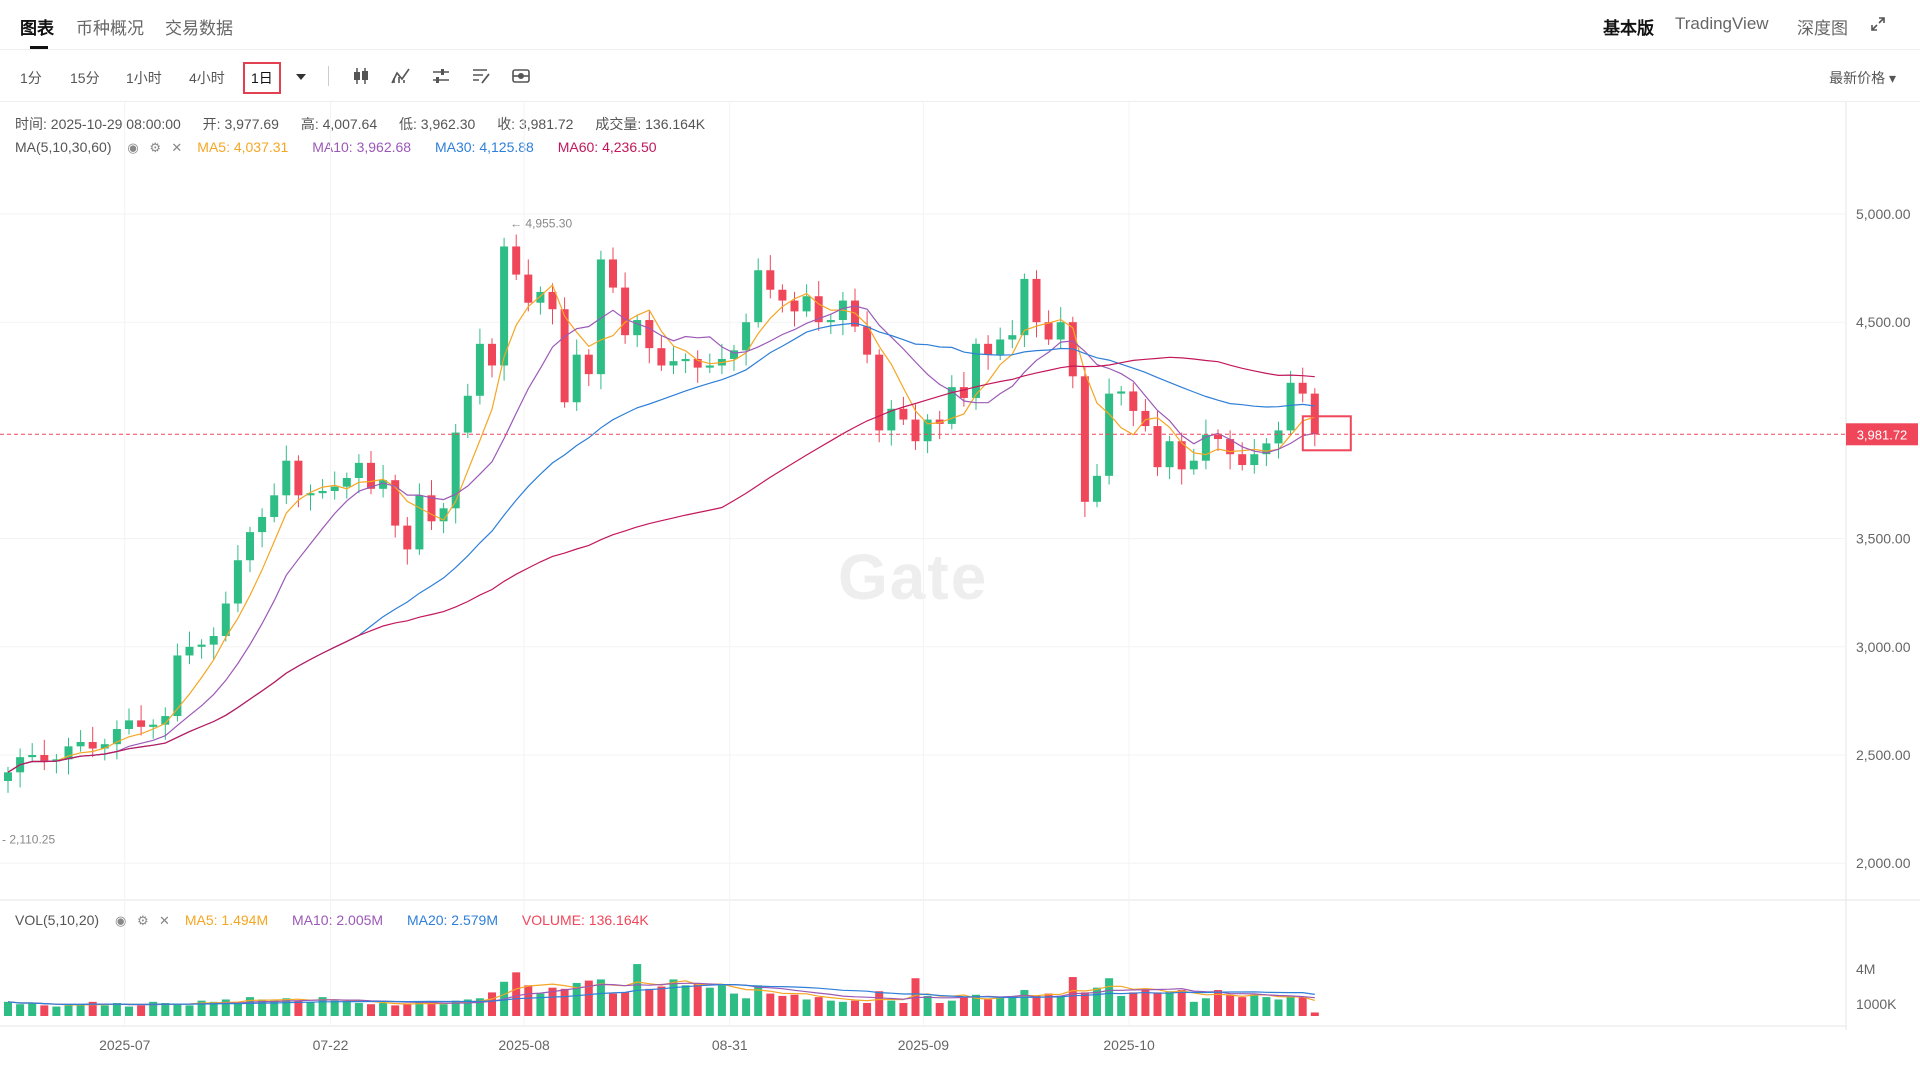 This screenshot has width=1920, height=1080. I want to click on tab-chart: 图表, so click(37, 28).